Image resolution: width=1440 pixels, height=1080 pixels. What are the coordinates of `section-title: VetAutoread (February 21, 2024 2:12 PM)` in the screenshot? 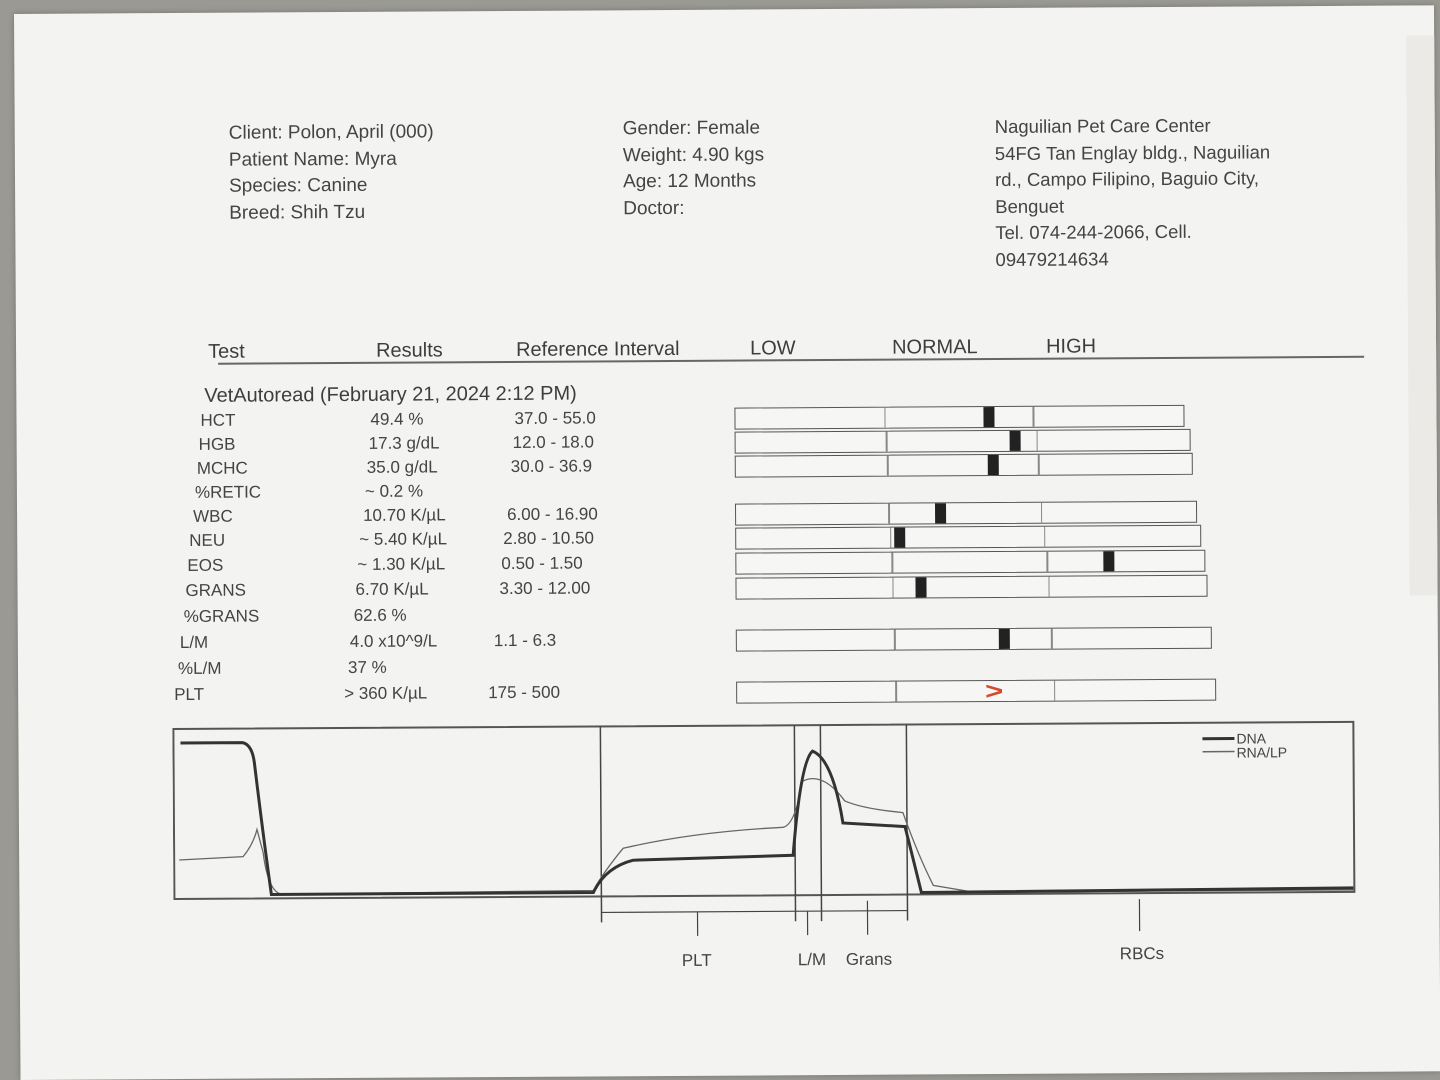 It's located at (390, 394).